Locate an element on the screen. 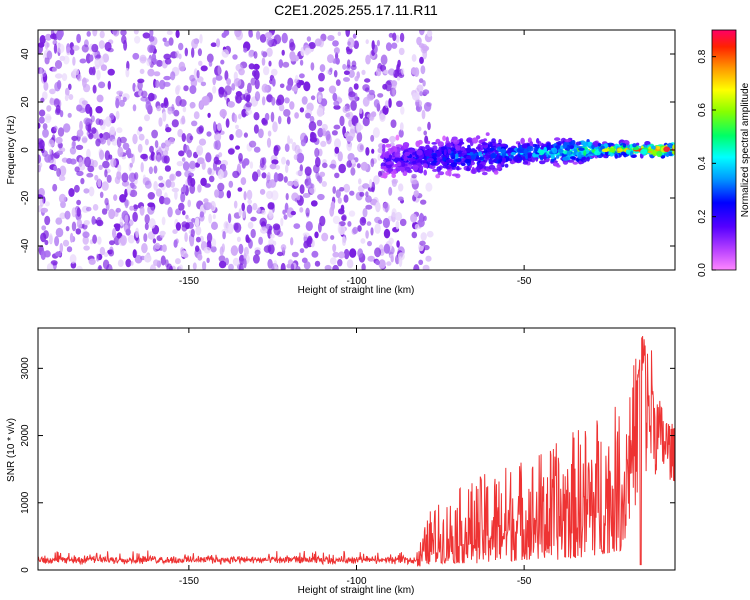  spectrogram-y-tick-label: 20 is located at coordinates (25, 102).